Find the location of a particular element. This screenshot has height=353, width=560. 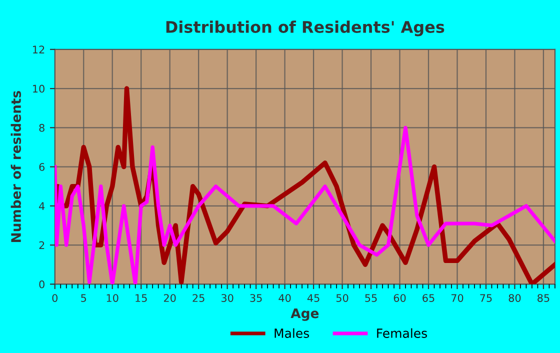

y-tick-label: 0 is located at coordinates (41, 284).